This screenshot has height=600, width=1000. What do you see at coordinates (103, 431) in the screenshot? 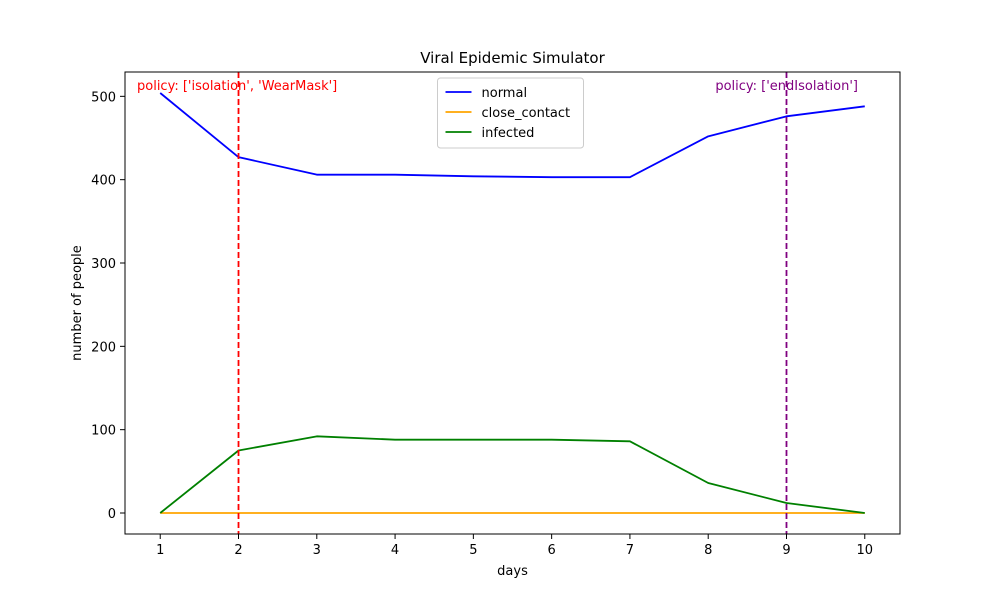
I see `y-tick-label: 100` at bounding box center [103, 431].